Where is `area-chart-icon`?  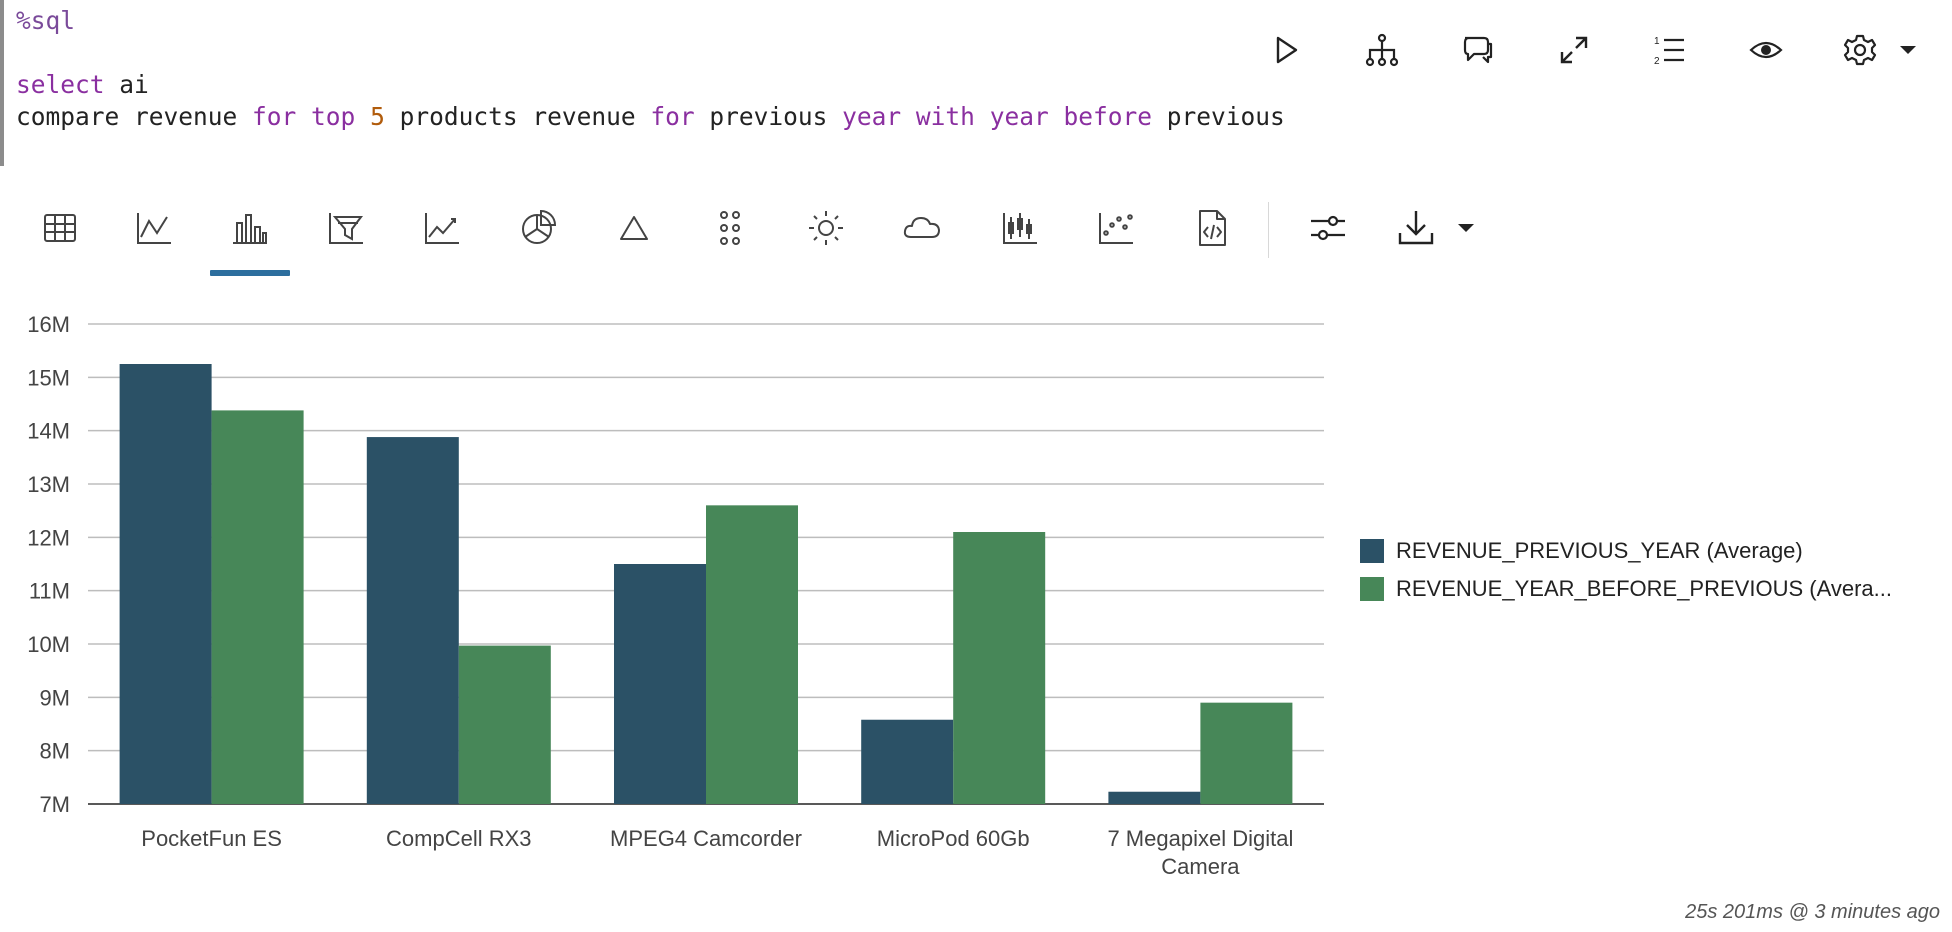 area-chart-icon is located at coordinates (442, 228).